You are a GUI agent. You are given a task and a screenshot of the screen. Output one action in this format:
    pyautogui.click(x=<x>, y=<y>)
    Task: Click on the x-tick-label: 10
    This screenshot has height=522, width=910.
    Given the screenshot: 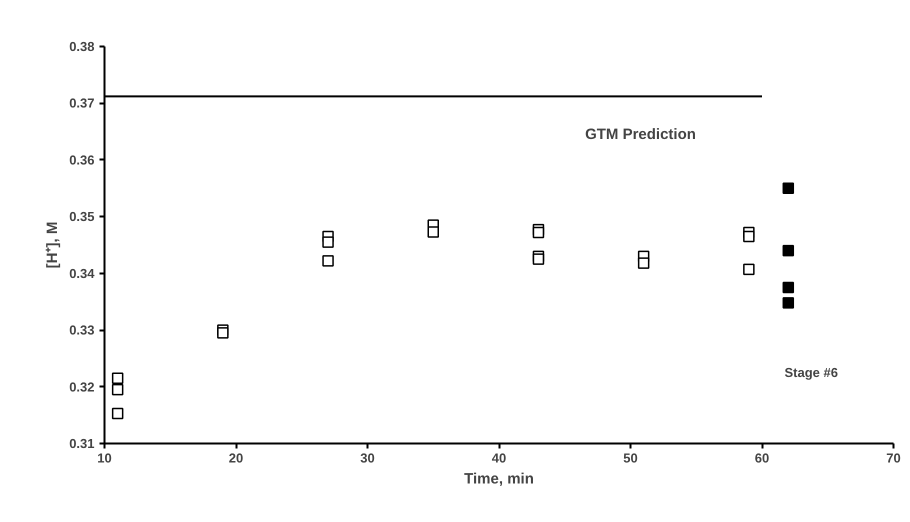 What is the action you would take?
    pyautogui.click(x=104, y=458)
    